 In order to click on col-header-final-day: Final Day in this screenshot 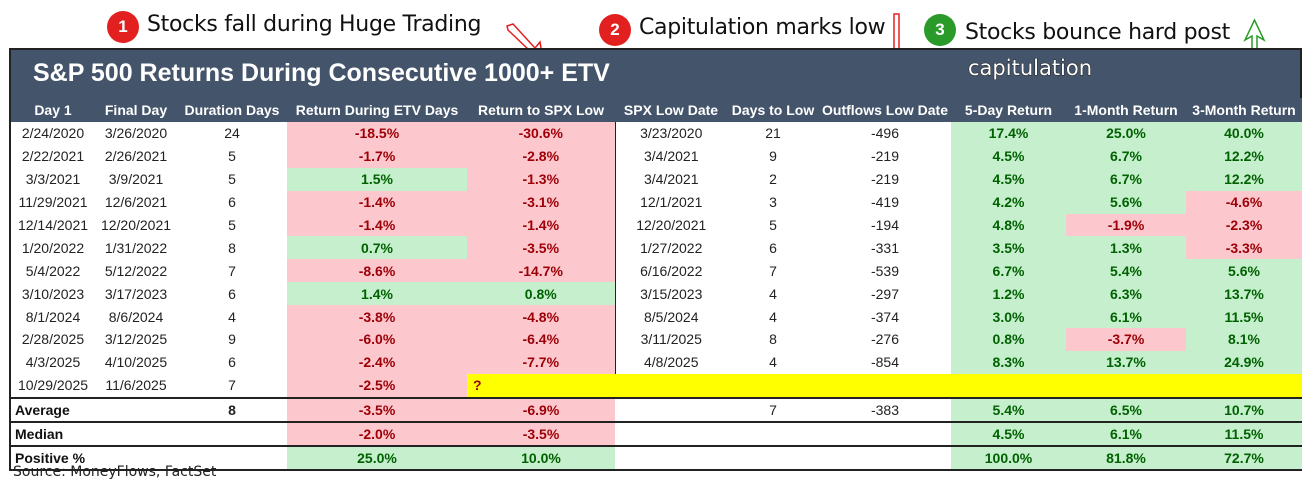, I will do `click(136, 110)`.